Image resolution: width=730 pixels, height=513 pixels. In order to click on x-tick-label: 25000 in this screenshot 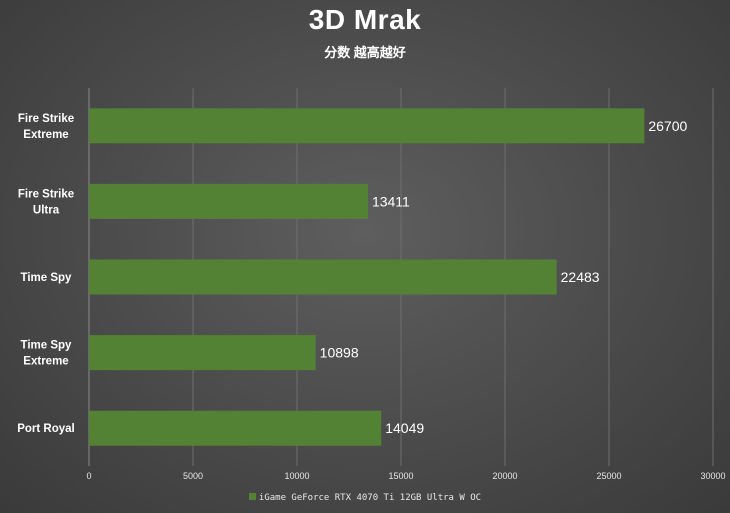, I will do `click(608, 476)`.